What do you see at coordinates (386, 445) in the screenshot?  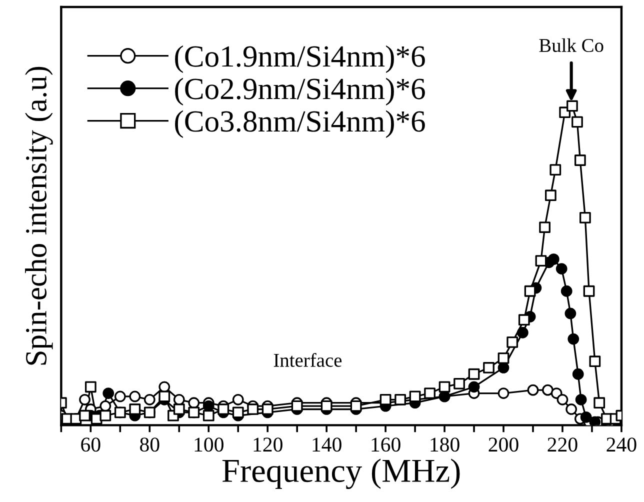 I see `x-tick-label: 160` at bounding box center [386, 445].